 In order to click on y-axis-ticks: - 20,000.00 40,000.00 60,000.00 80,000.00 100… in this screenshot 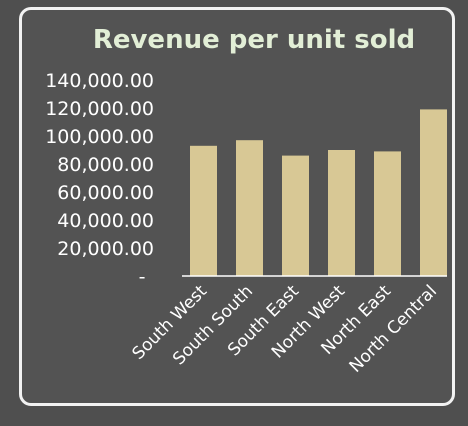, I will do `click(99, 179)`.